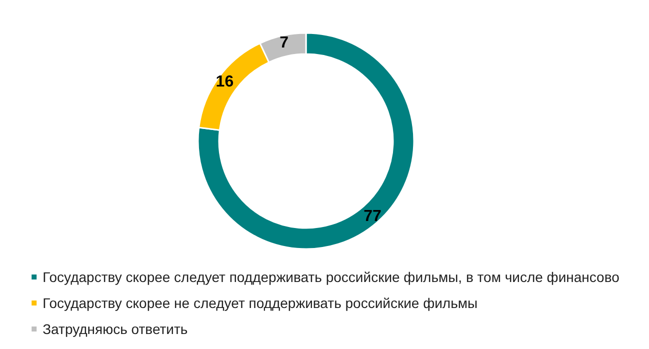 Image resolution: width=649 pixels, height=349 pixels. I want to click on data-label: 77, so click(373, 216).